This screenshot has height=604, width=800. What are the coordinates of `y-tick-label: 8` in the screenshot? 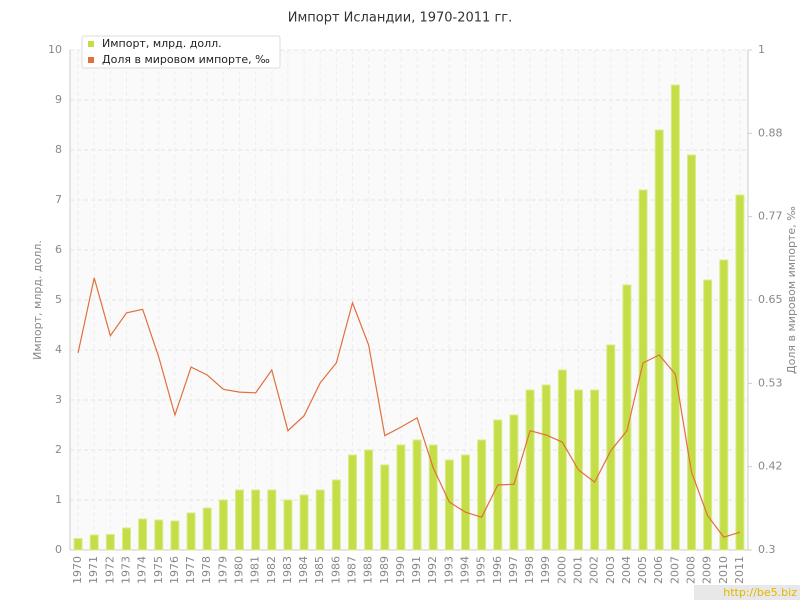 It's located at (58, 149).